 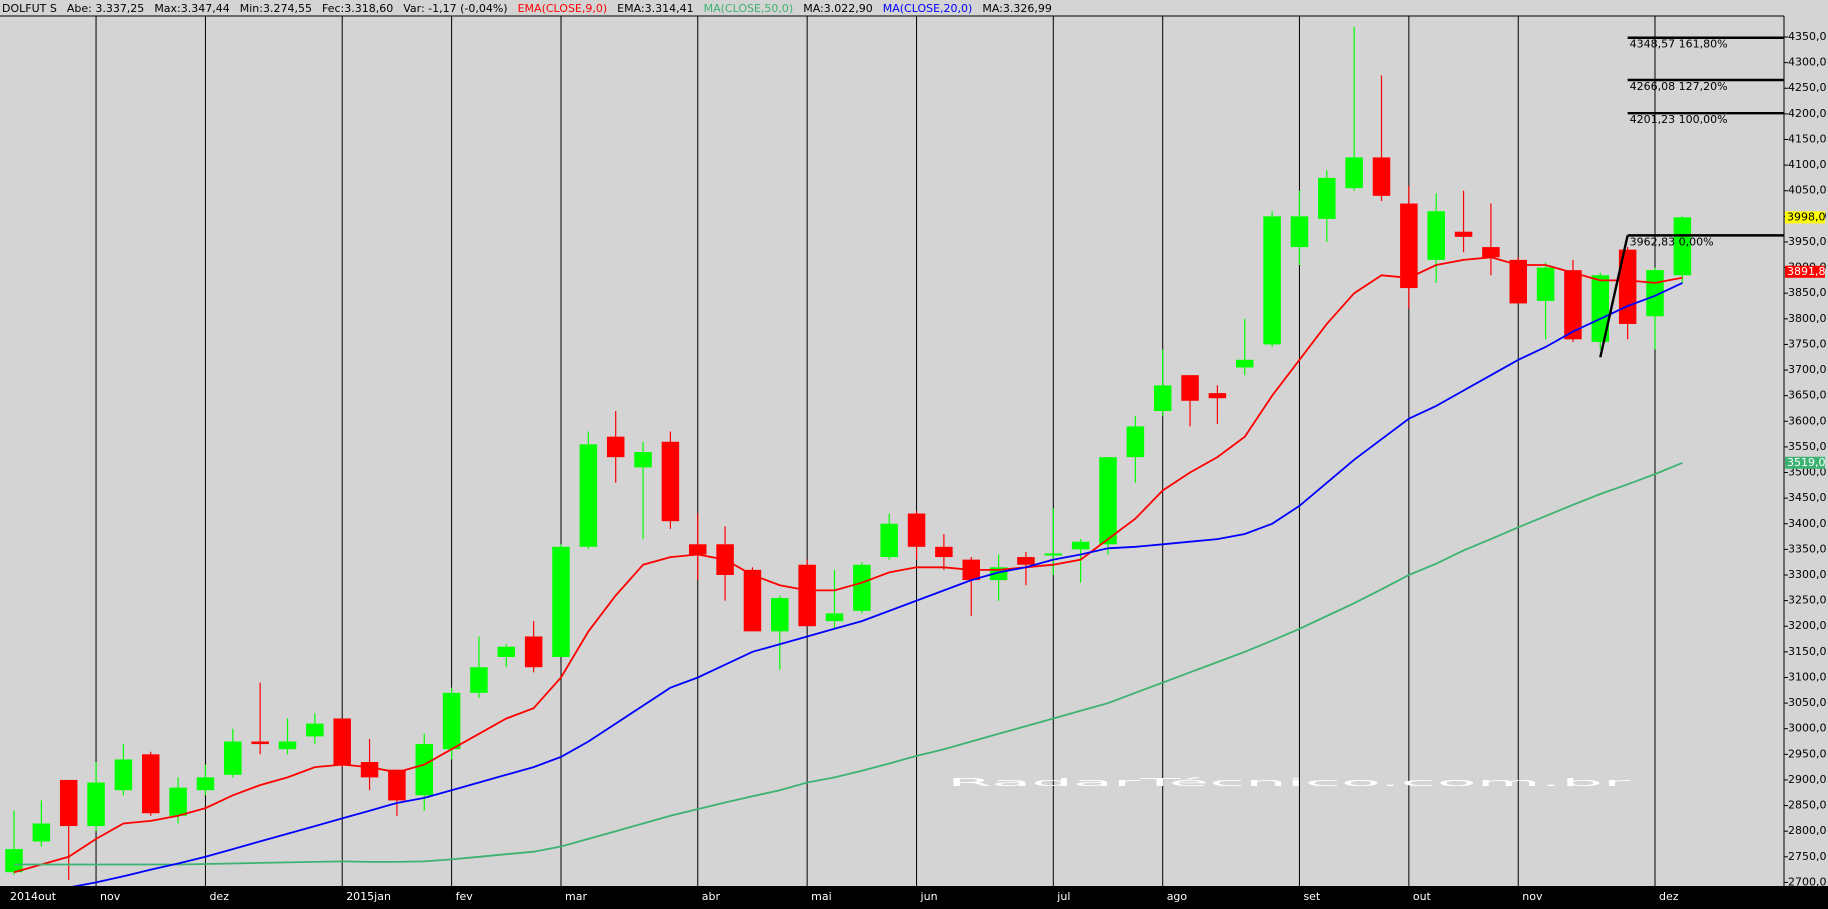 What do you see at coordinates (1807, 574) in the screenshot?
I see `y-tick-label: 3300,0` at bounding box center [1807, 574].